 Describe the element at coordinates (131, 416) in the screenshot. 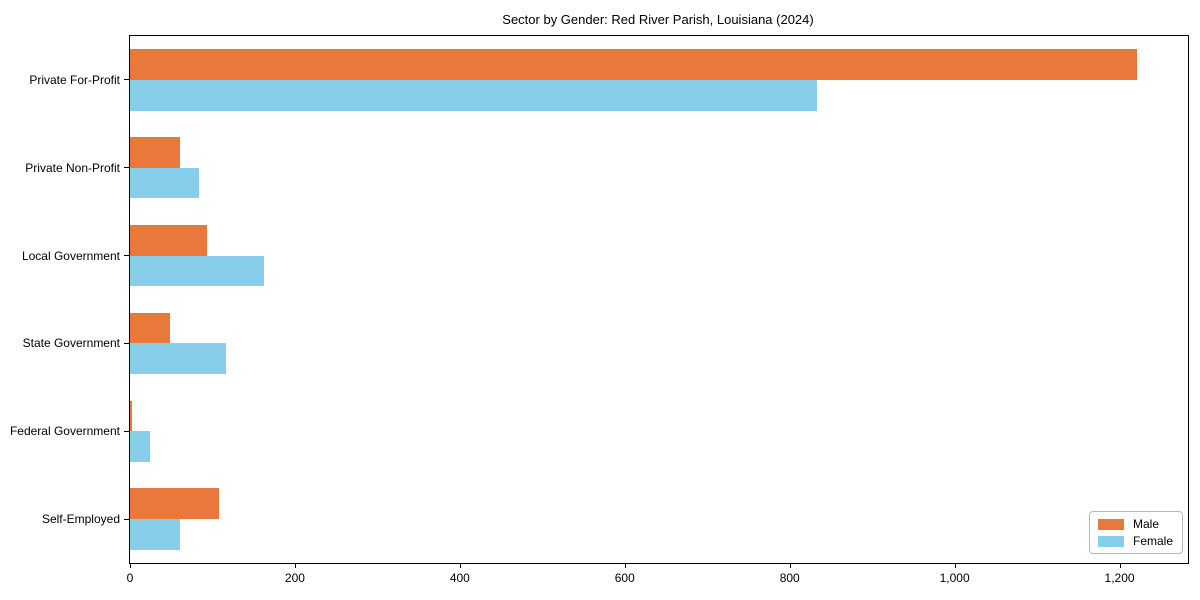

I see `bar-federal-government-male` at that location.